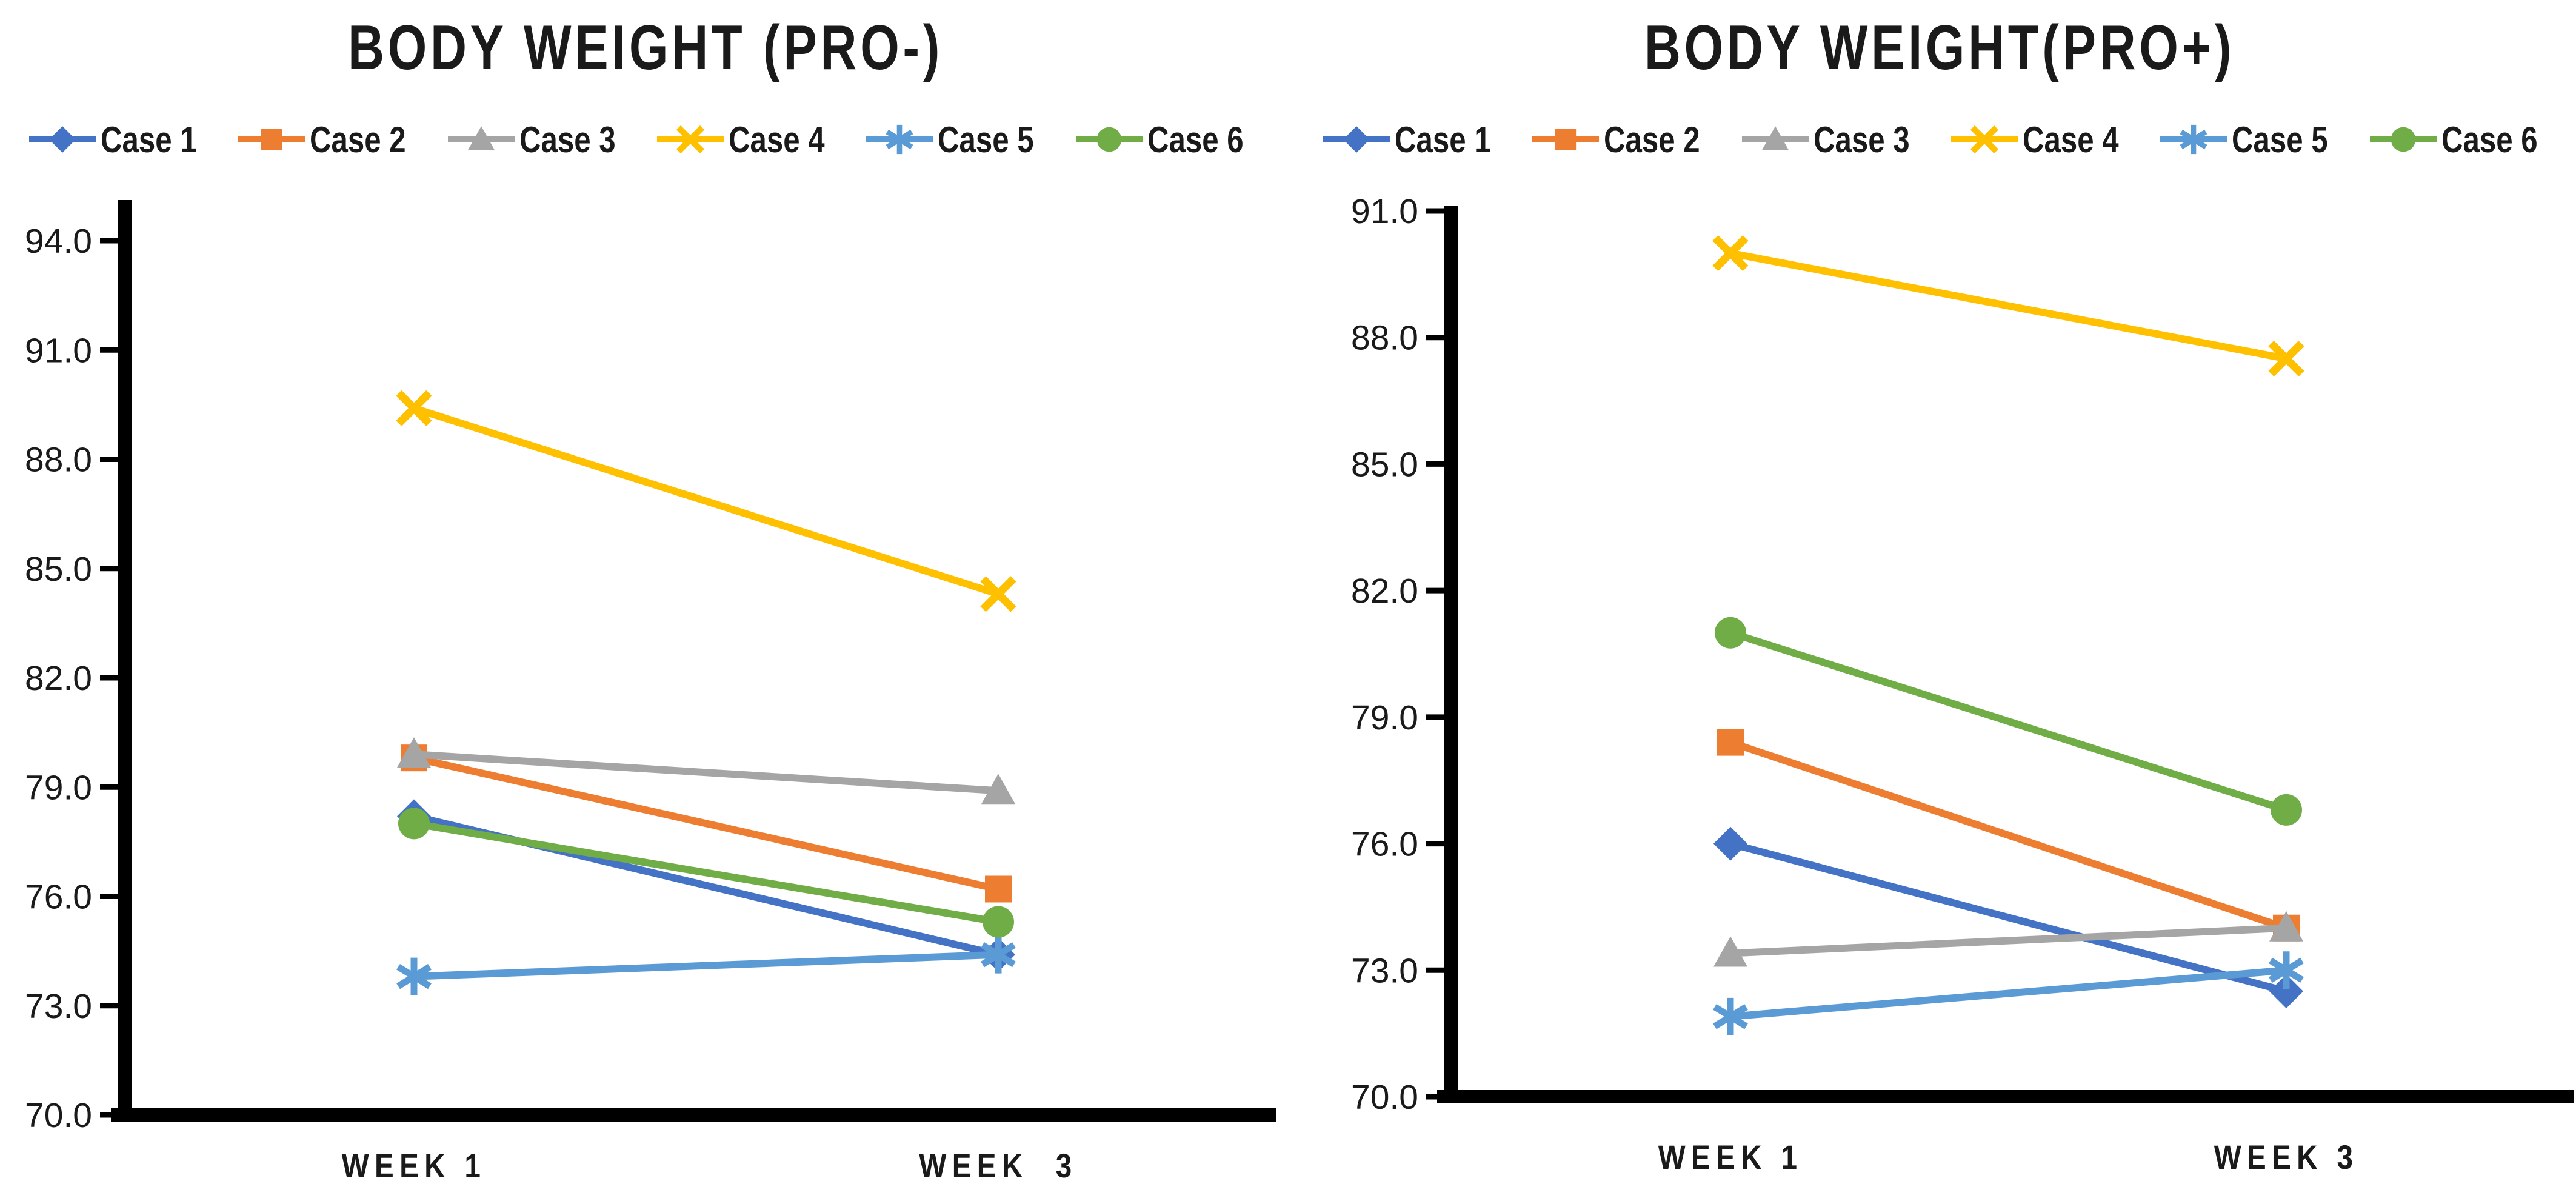 This screenshot has height=1201, width=2576. I want to click on chart-title-pro-minus: BODY WEIGHT (PRO-), so click(645, 48).